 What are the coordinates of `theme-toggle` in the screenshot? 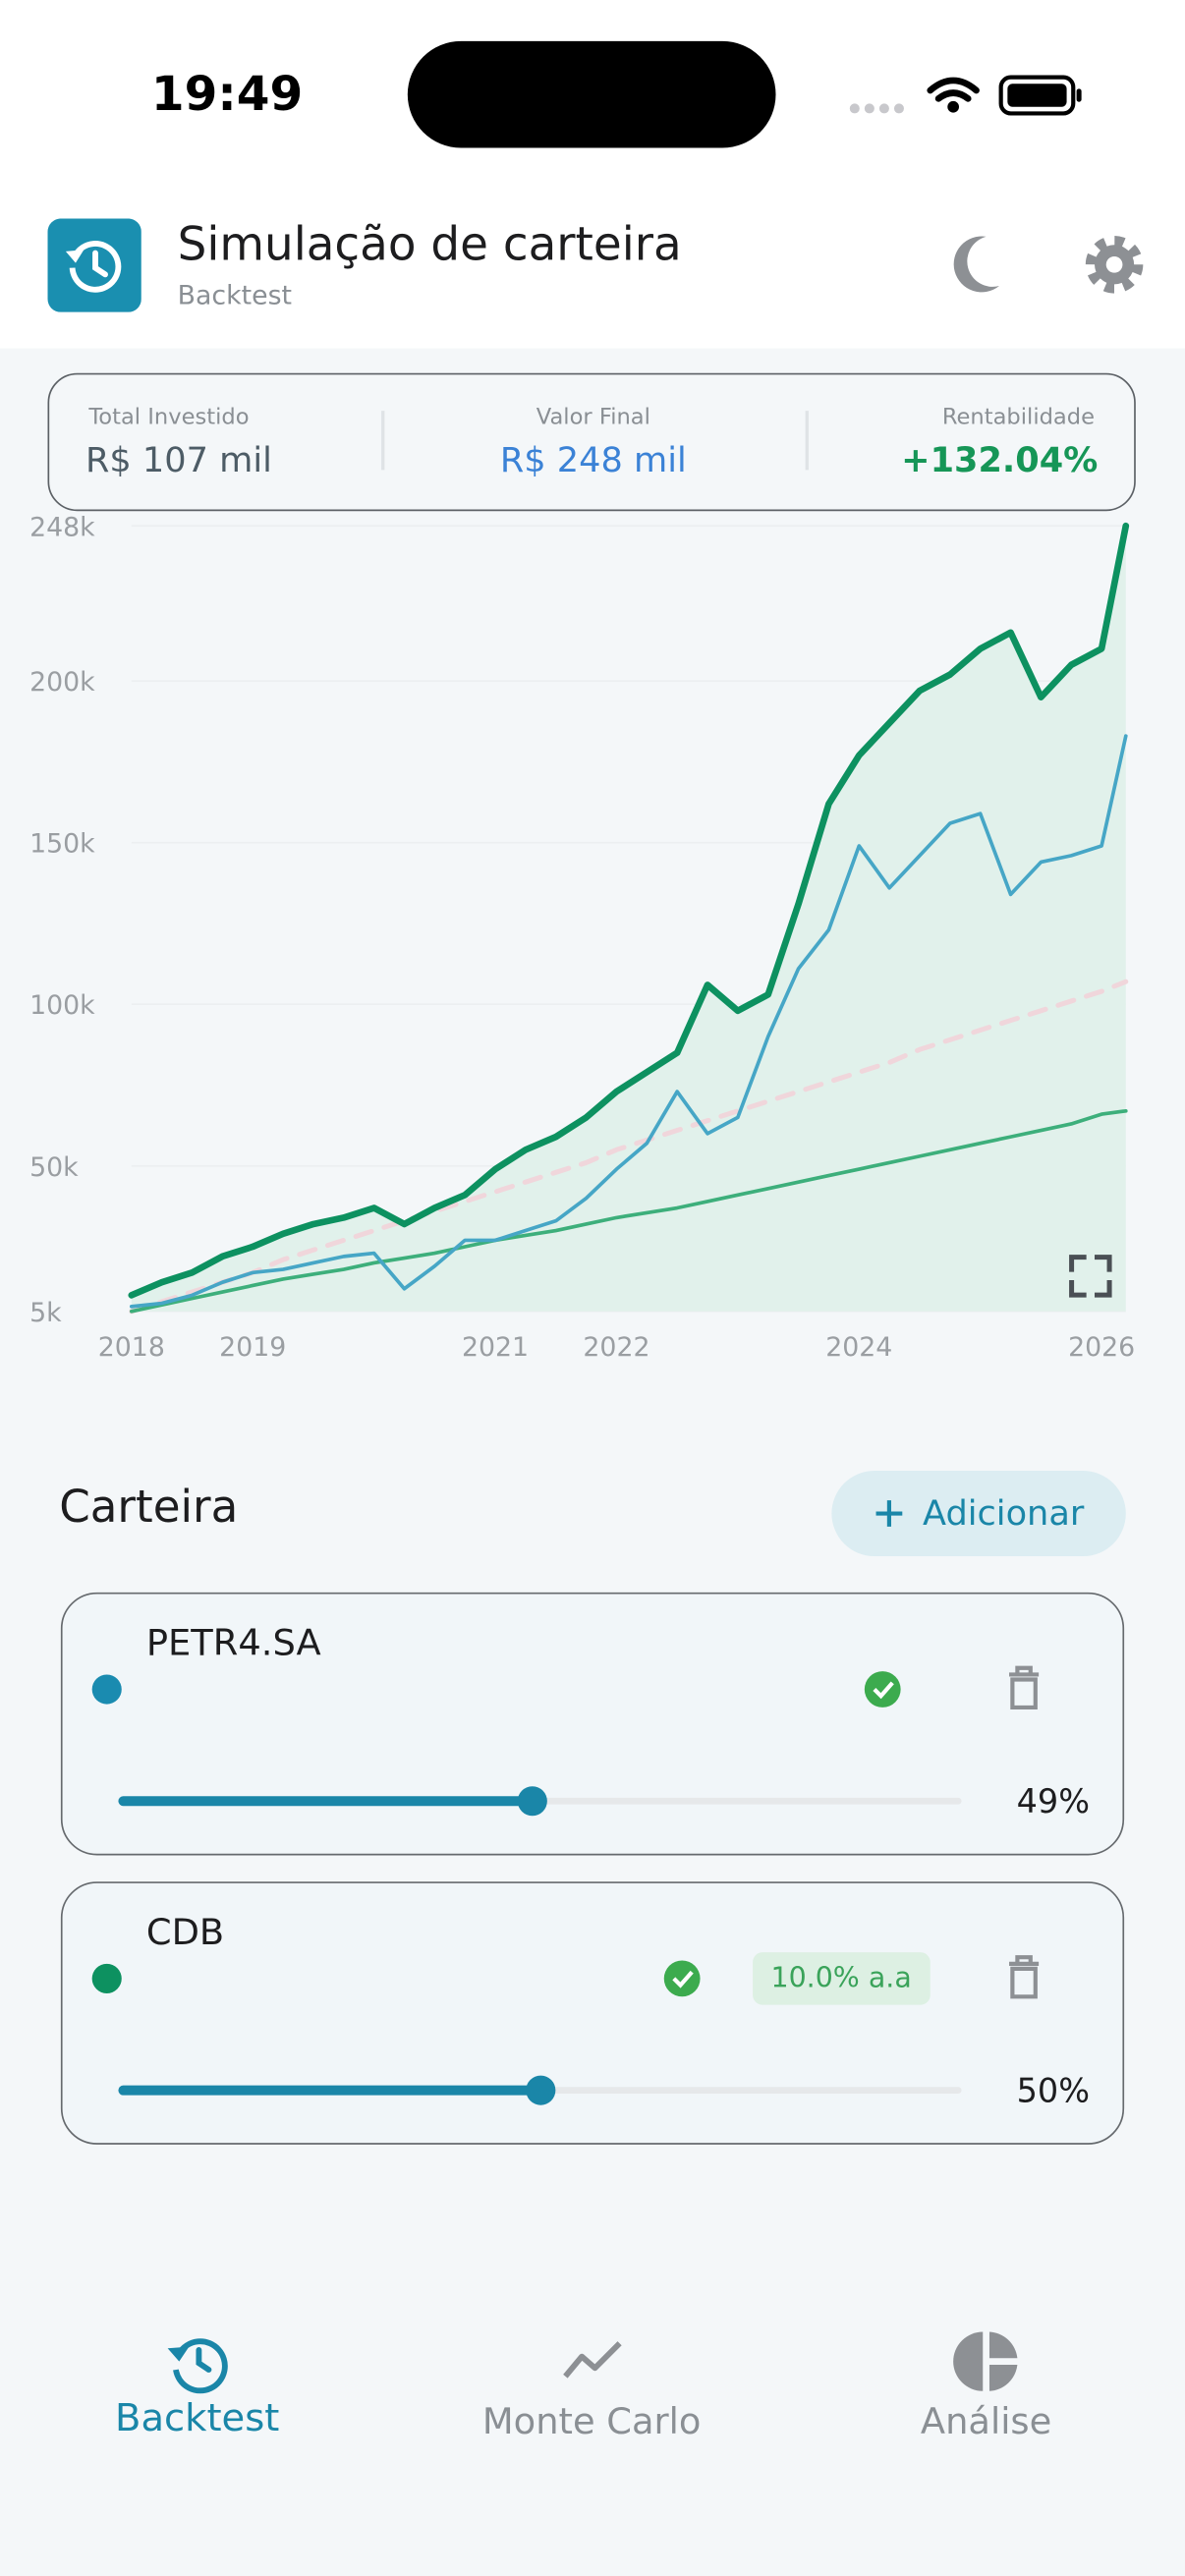 It's located at (976, 264).